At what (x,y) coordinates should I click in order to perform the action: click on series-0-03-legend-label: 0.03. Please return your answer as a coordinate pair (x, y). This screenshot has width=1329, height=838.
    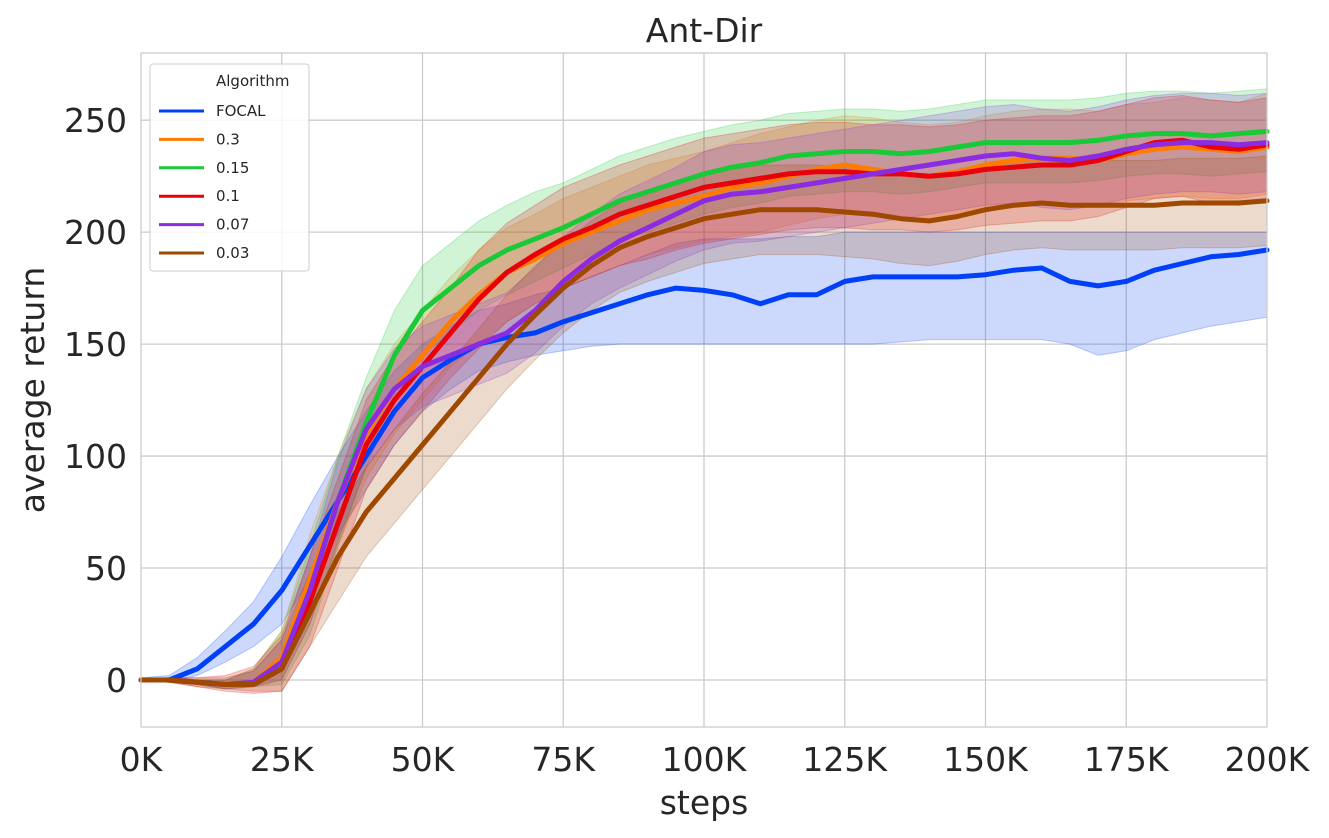
    Looking at the image, I should click on (232, 253).